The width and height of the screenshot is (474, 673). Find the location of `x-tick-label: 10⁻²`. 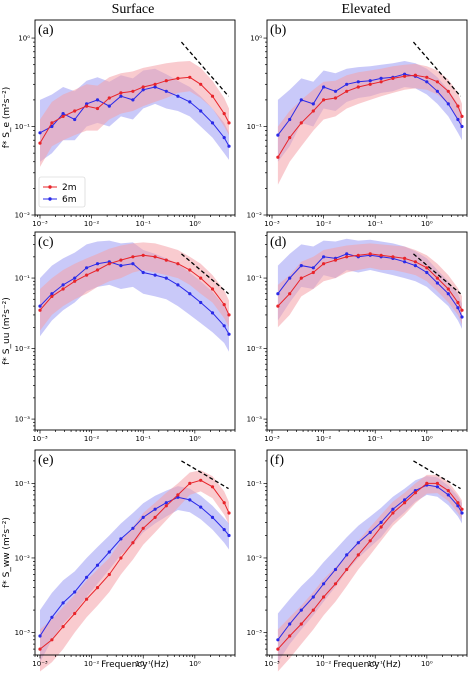

x-tick-label: 10⁻² is located at coordinates (92, 439).